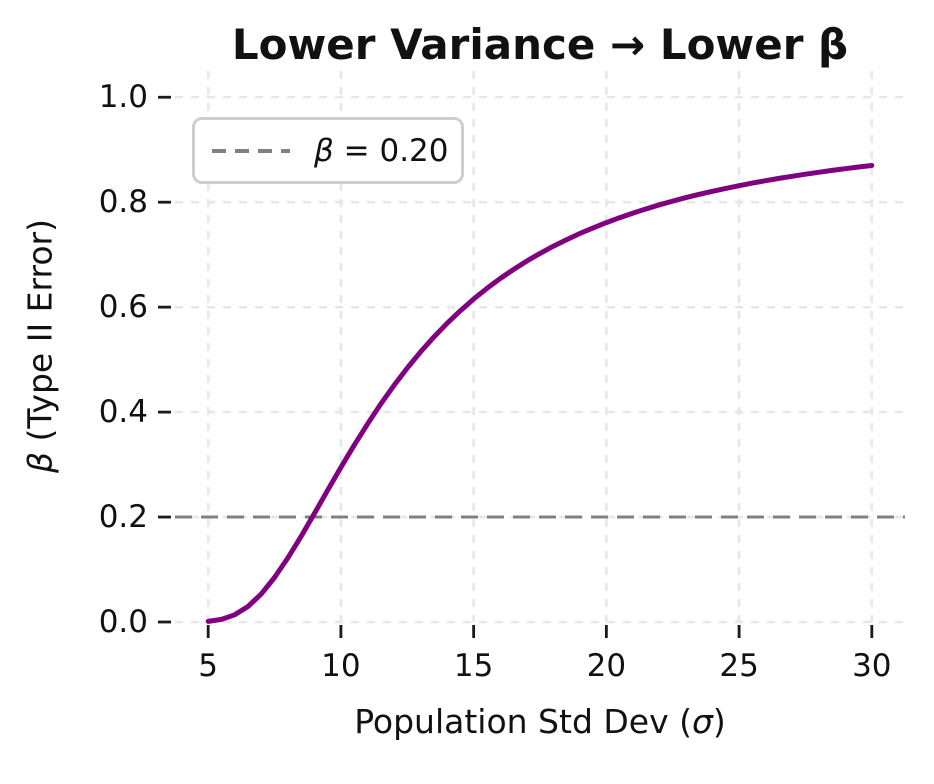  What do you see at coordinates (123, 622) in the screenshot?
I see `y-tick-label: 0.0` at bounding box center [123, 622].